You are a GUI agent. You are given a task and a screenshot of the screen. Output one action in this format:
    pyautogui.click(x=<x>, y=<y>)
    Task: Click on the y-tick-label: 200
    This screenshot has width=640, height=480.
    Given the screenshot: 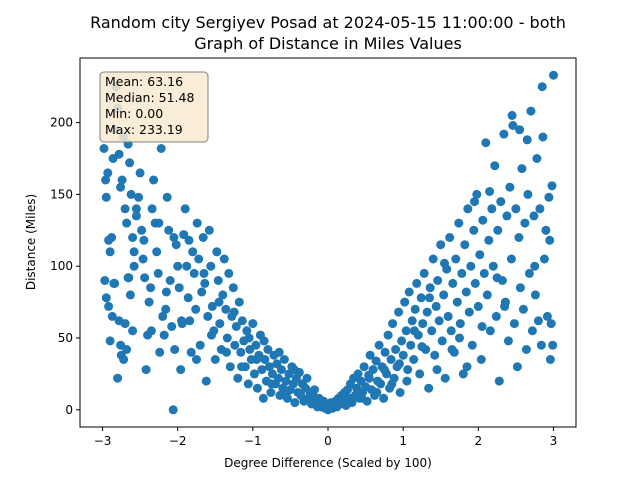 What is the action you would take?
    pyautogui.click(x=61, y=123)
    